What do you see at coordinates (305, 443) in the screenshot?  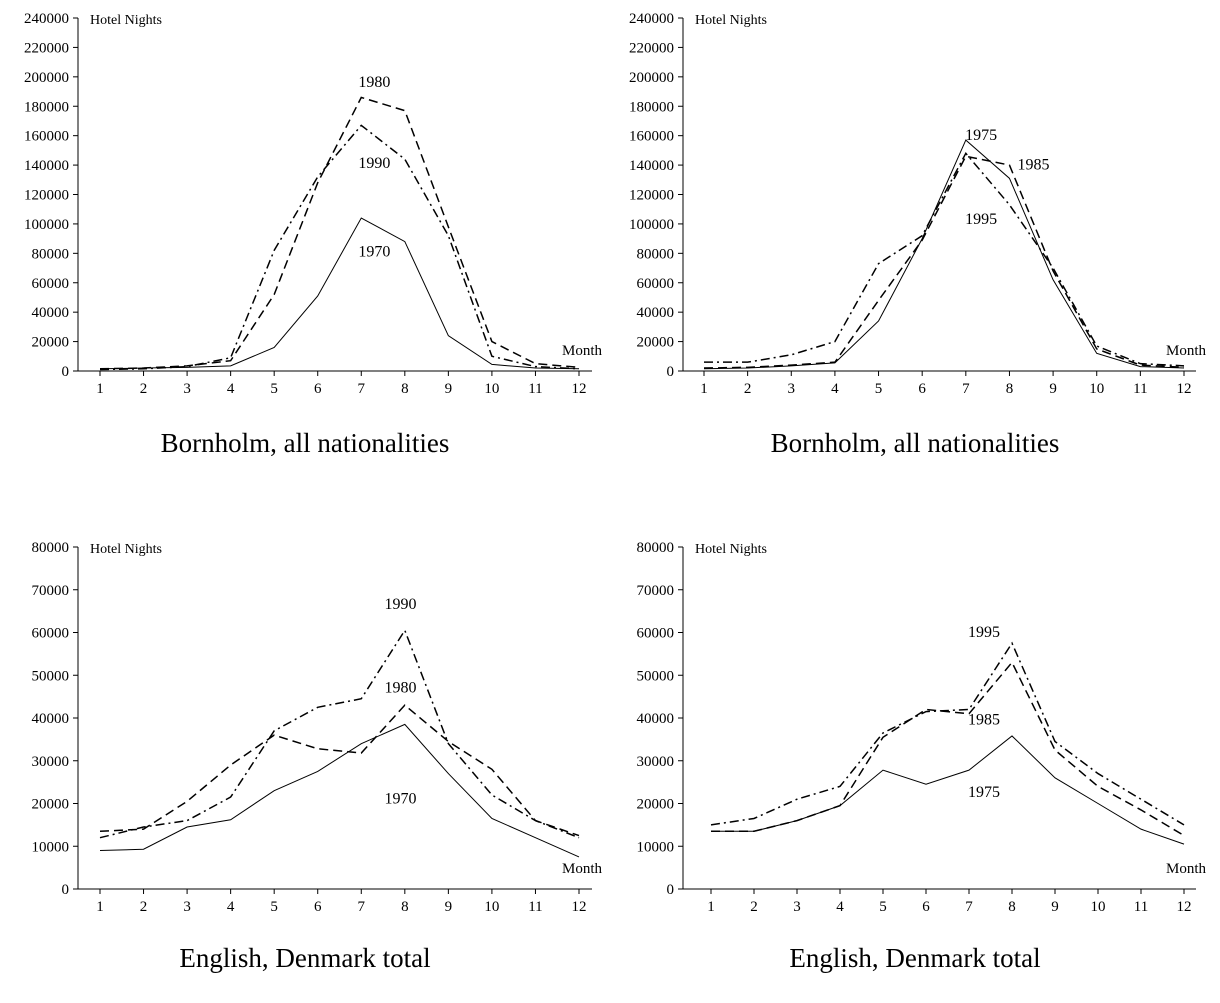 I see `chart-caption: Bornholm, all nationalities` at bounding box center [305, 443].